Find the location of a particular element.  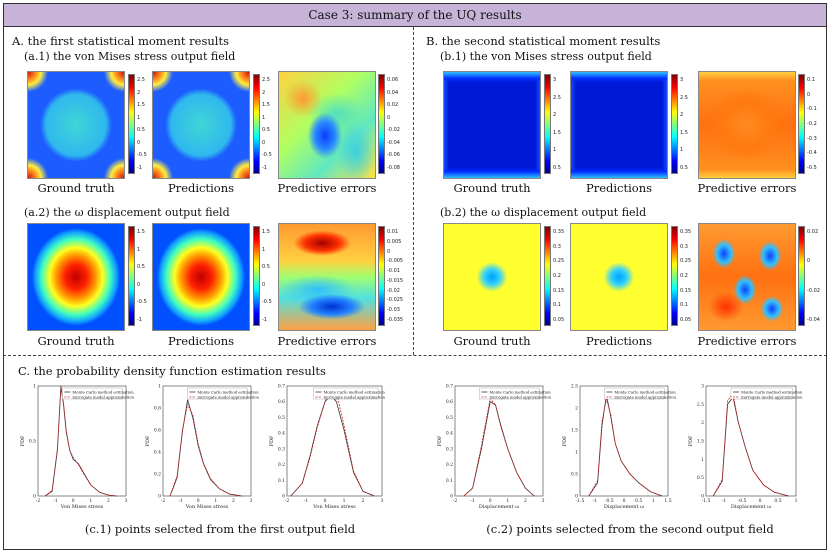

colorbar-tick-label: -0.035 is located at coordinates (395, 320).